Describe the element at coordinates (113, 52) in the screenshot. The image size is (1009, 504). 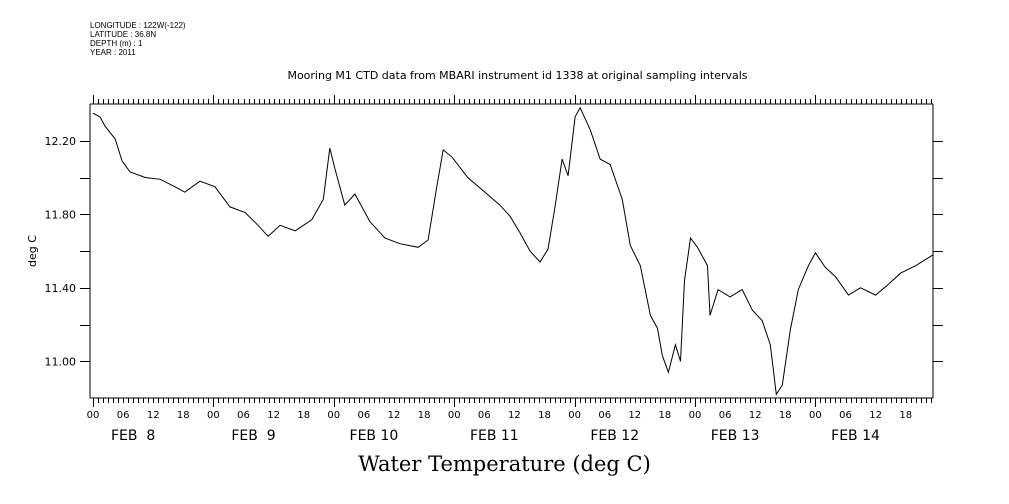
I see `metadata-year: YEAR : 2011` at that location.